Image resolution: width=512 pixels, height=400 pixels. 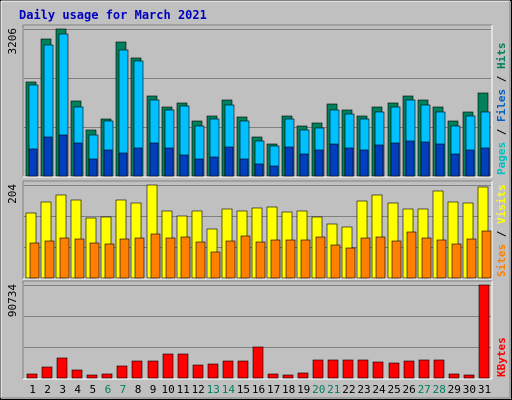 What do you see at coordinates (439, 389) in the screenshot?
I see `x-tick-label-28: 28` at bounding box center [439, 389].